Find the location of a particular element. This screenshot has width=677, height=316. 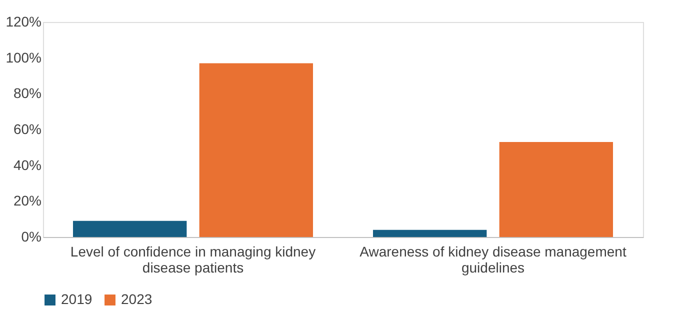

x-tick-label: Awareness of kidney disease management guidelines is located at coordinates (493, 260).